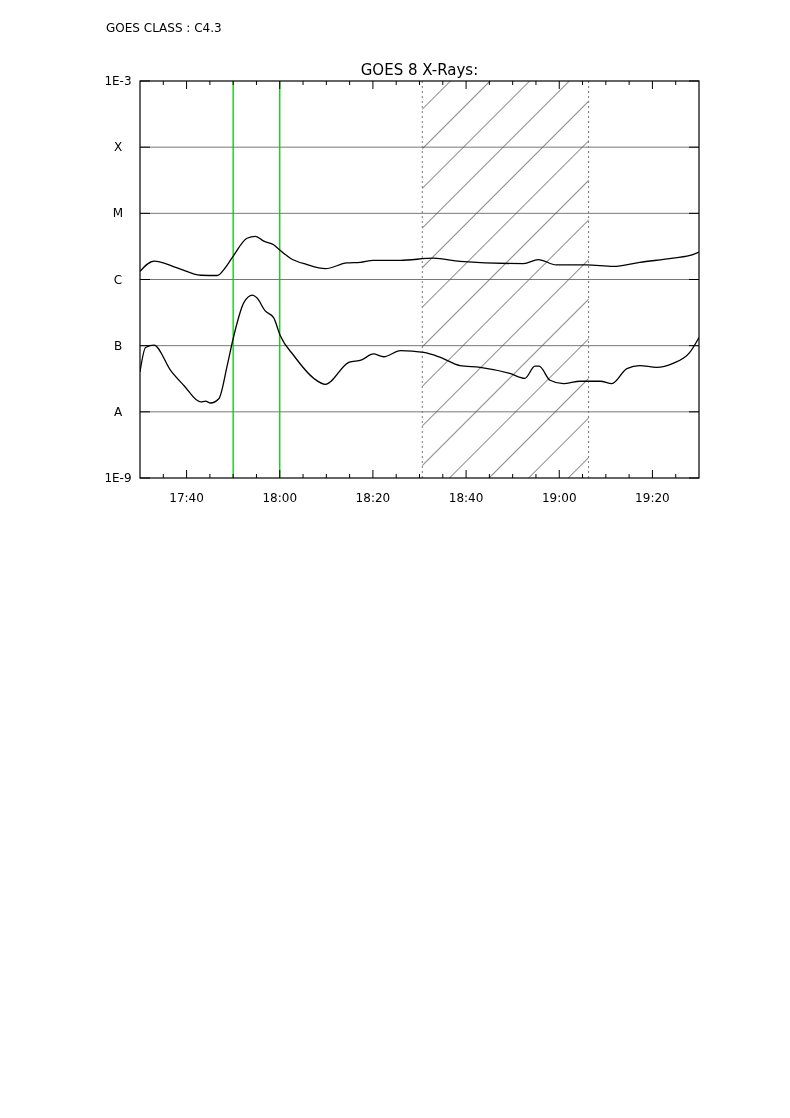 The width and height of the screenshot is (790, 1118). I want to click on x-tick-label: 17:40, so click(186, 498).